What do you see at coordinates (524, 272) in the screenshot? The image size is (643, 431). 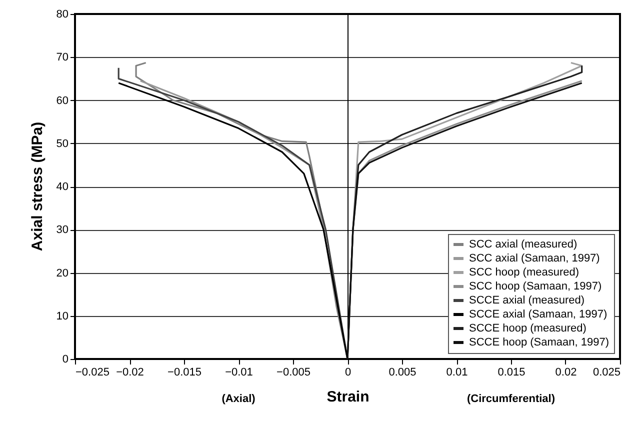 I see `legend-label: SCC hoop (measured)` at bounding box center [524, 272].